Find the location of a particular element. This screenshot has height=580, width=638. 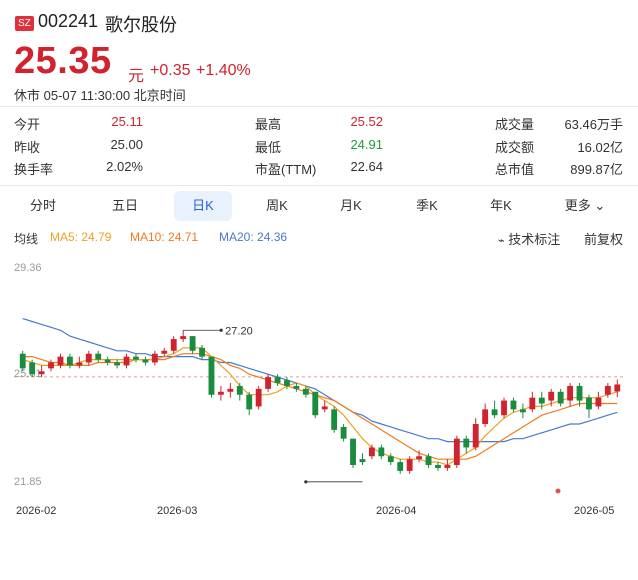

stat-value: 899.87亿 is located at coordinates (596, 169).